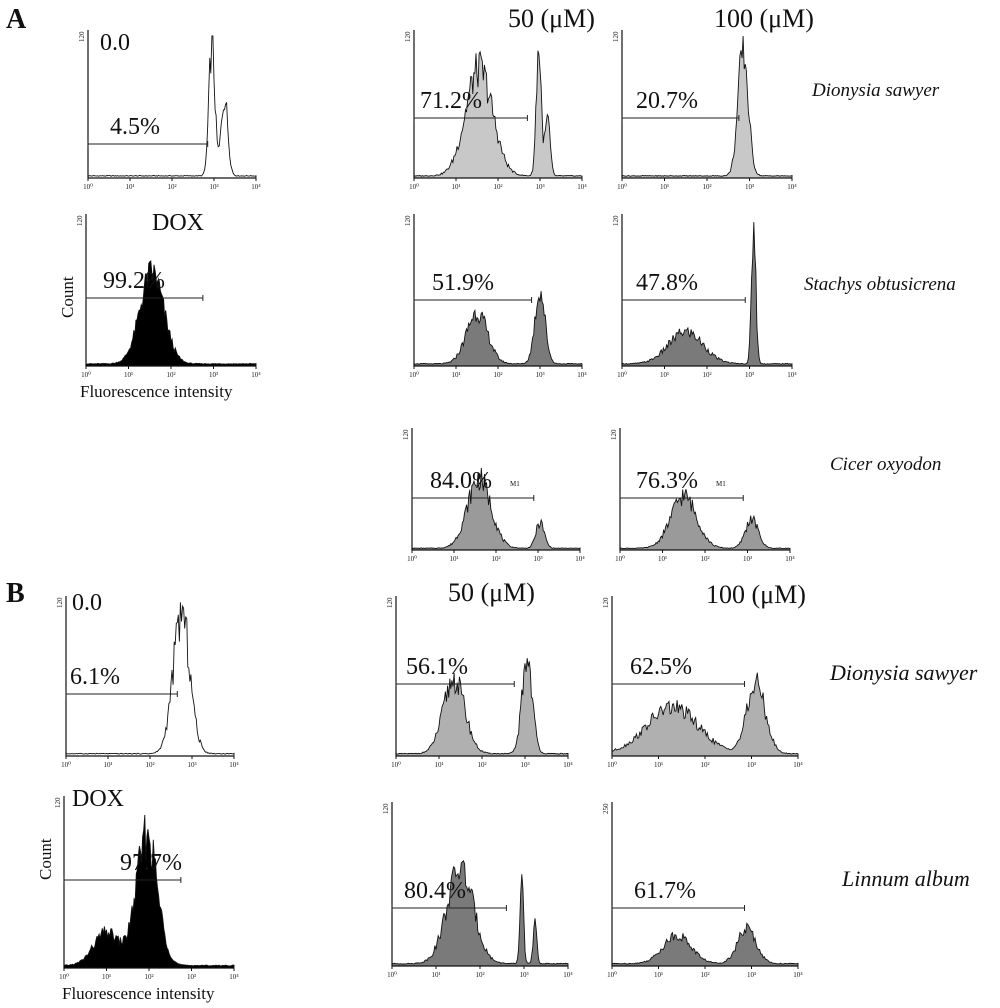 This screenshot has height=1008, width=1000. I want to click on gate-percentage-label: 84.0%, so click(461, 481).